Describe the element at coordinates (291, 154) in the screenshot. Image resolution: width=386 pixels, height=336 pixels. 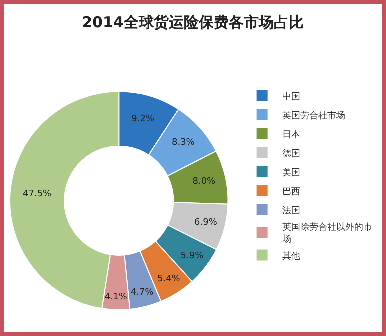
I see `legend-label: 德国` at that location.